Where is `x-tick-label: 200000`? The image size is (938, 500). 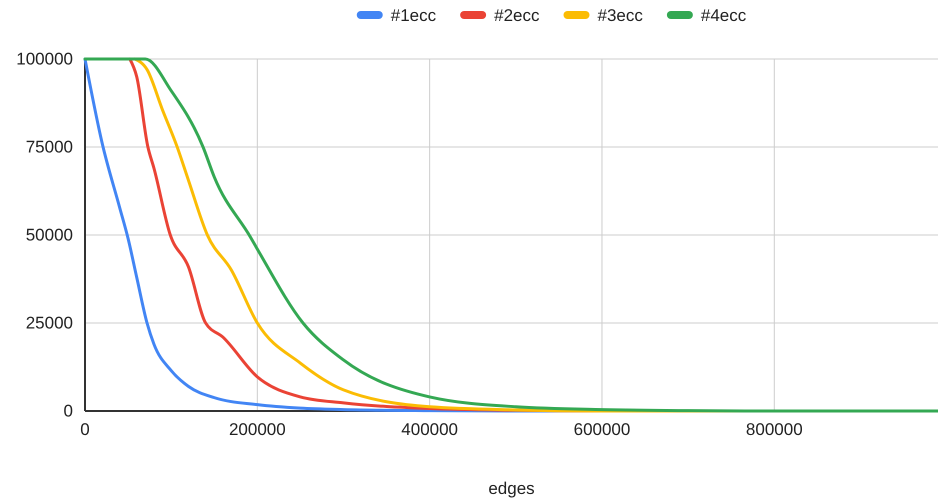
x-tick-label: 200000 is located at coordinates (257, 430).